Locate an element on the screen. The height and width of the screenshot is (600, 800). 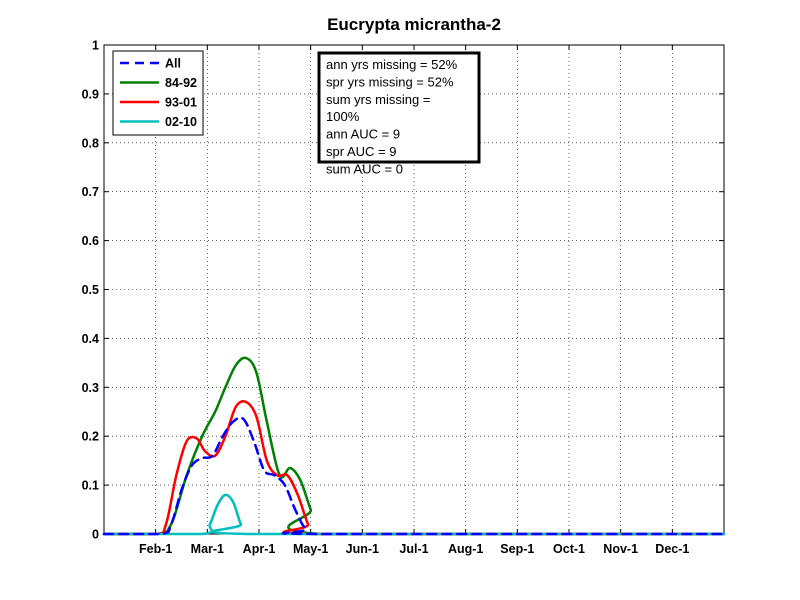
legend-label: 84-92 is located at coordinates (181, 83).